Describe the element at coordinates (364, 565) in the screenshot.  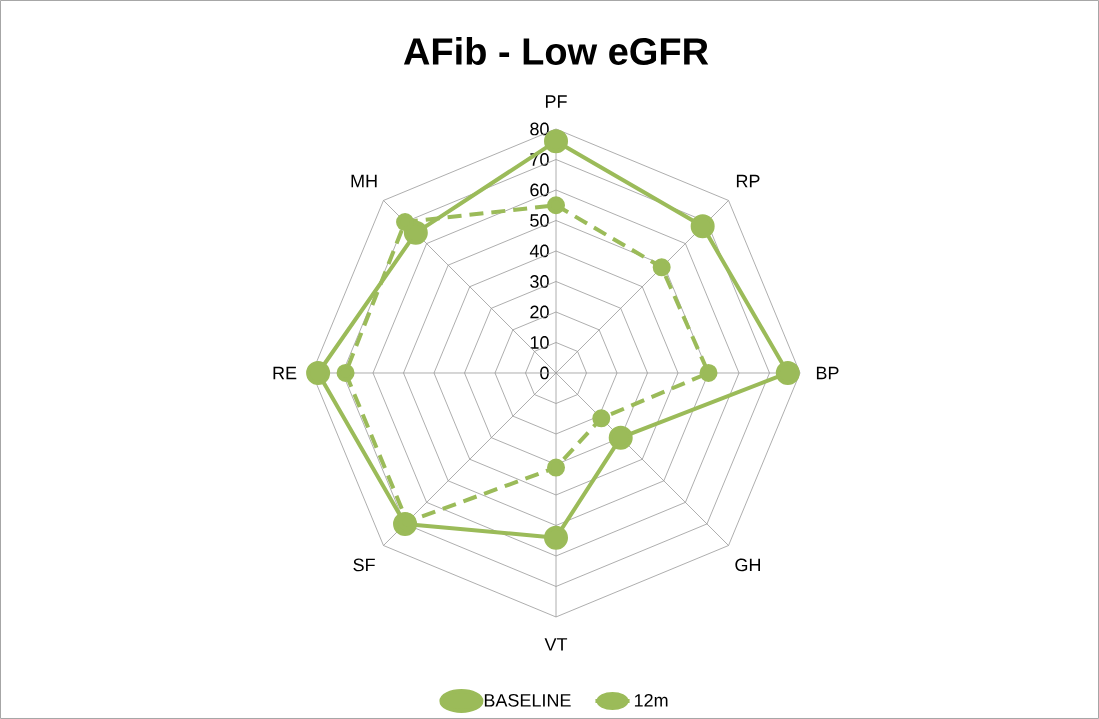
I see `spoke-label: SF` at that location.